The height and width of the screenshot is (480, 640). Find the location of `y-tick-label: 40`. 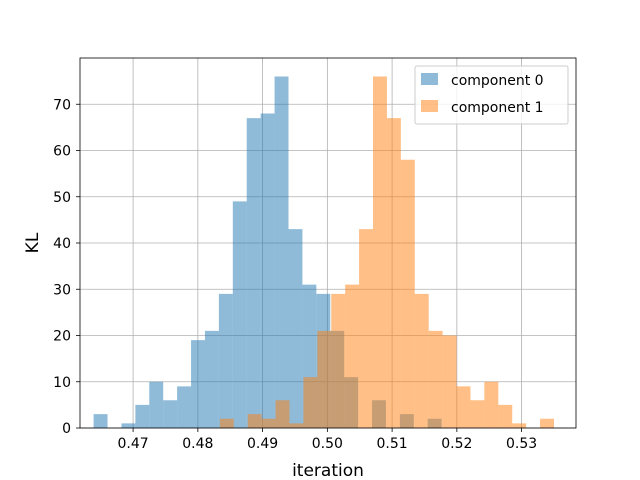

y-tick-label: 40 is located at coordinates (62, 244).